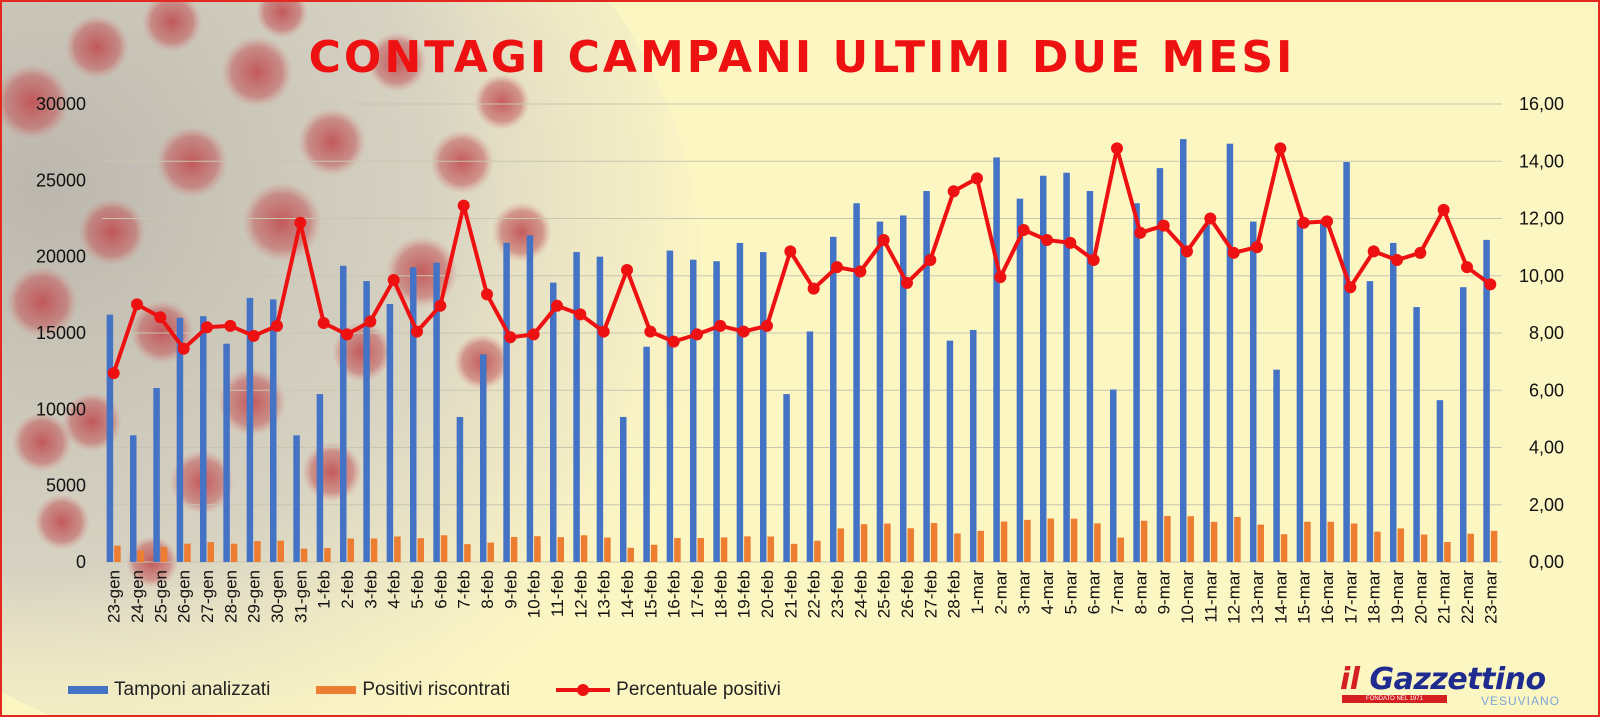 The image size is (1600, 717). Describe the element at coordinates (169, 690) in the screenshot. I see `legend-item-tamponi: Tamponi analizzati` at that location.